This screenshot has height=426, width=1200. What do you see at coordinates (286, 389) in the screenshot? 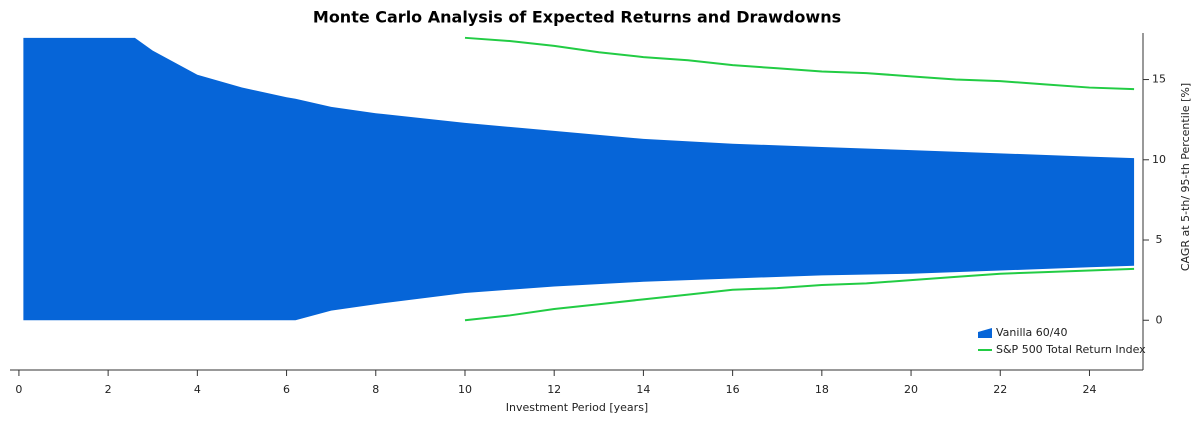
I see `x-tick-label: 6` at bounding box center [286, 389].